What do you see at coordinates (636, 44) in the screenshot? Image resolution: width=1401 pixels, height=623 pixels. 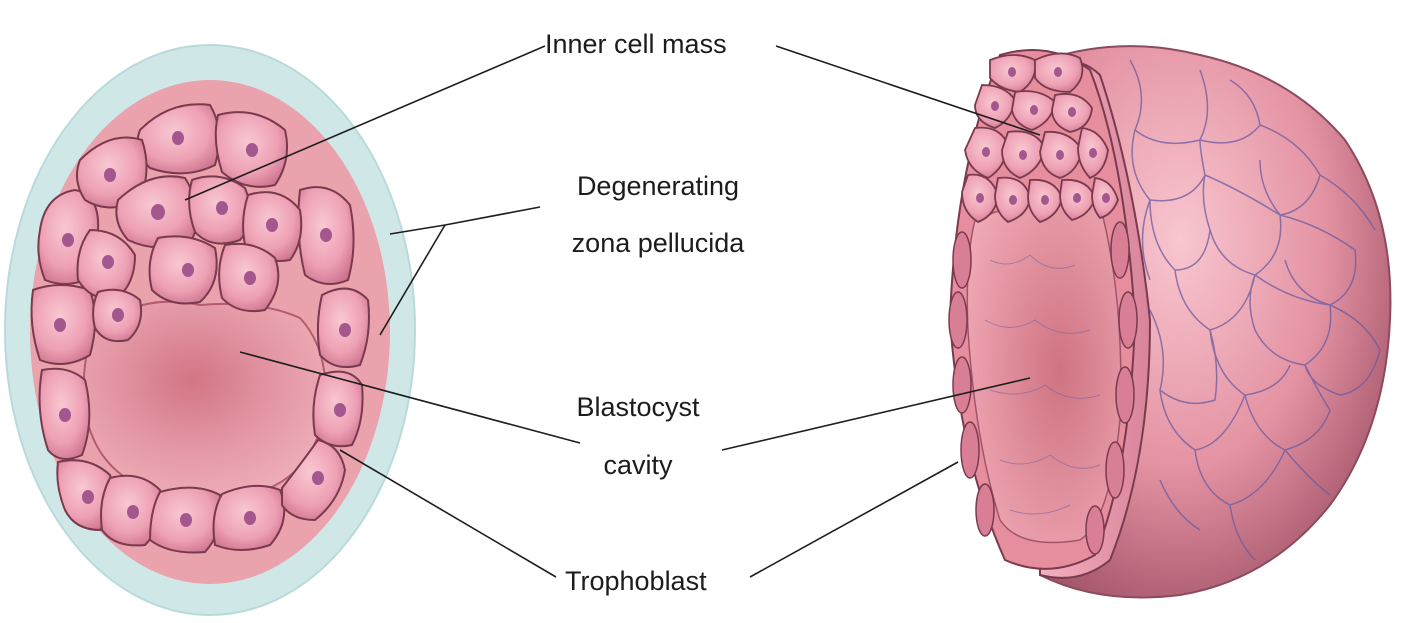 I see `label-inner-cell-mass: Inner cell mass` at bounding box center [636, 44].